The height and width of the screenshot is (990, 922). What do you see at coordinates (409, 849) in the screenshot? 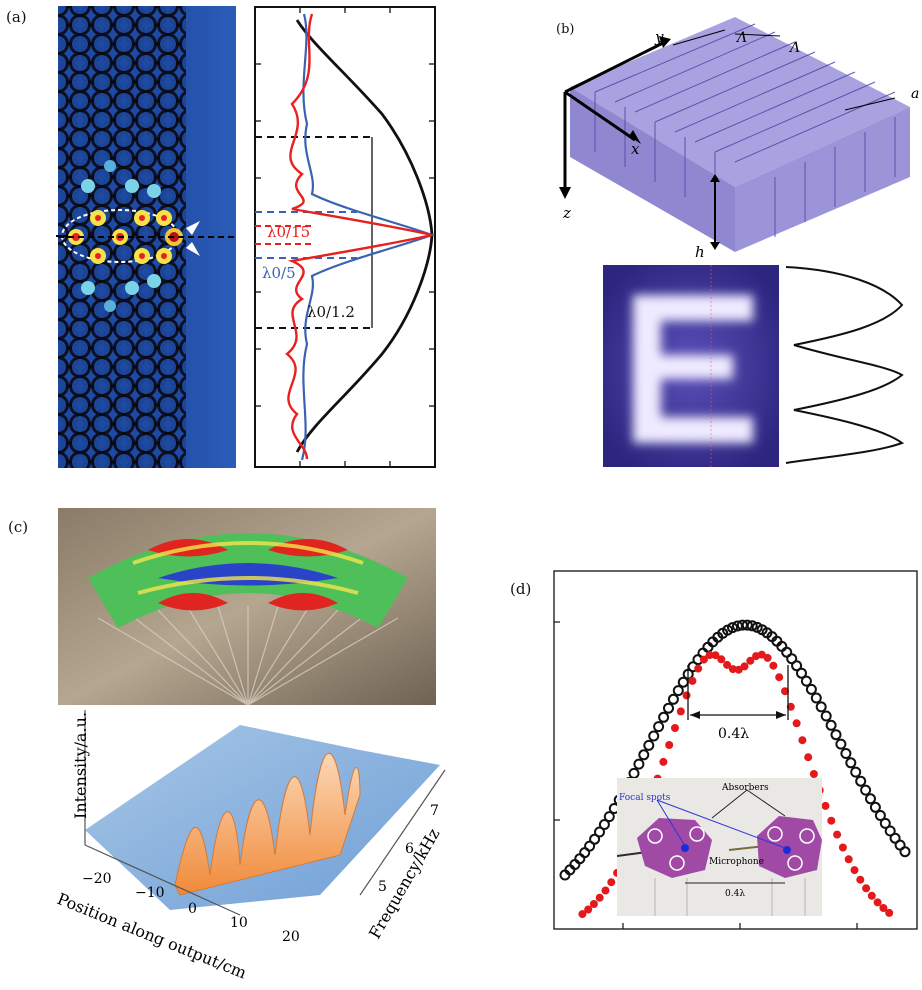
I see `y-tick-2: 6` at bounding box center [409, 849].